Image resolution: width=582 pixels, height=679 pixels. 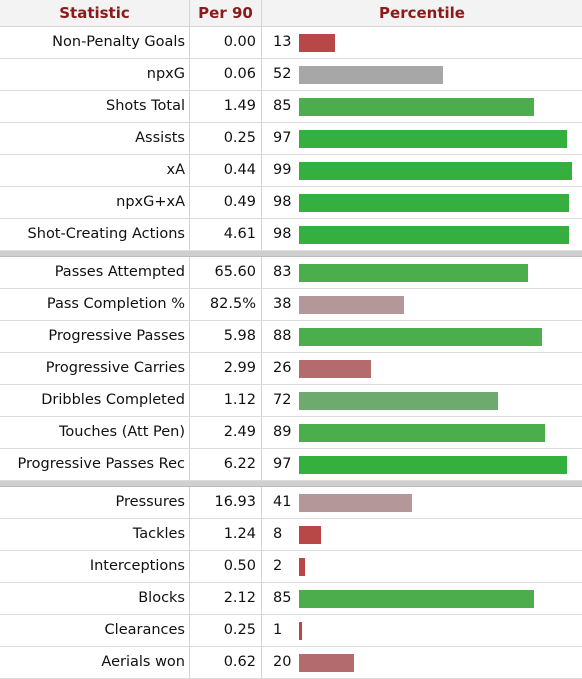 I want to click on per90-value: 0.44, so click(x=226, y=170).